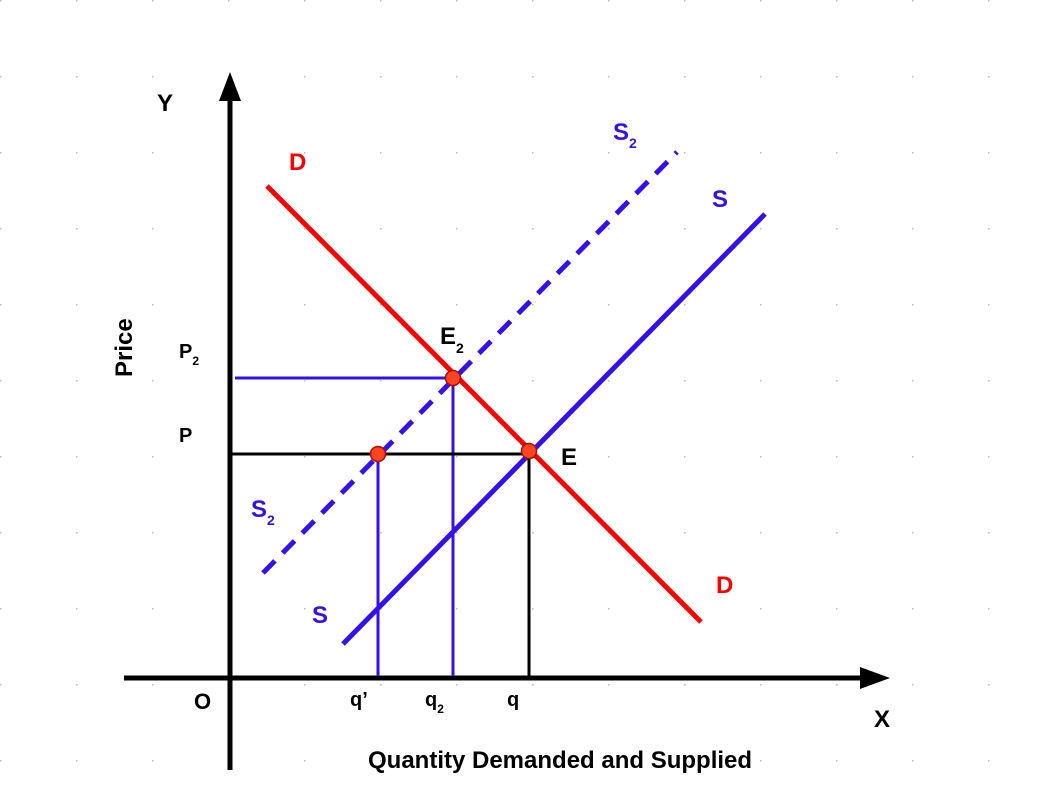  What do you see at coordinates (297, 162) in the screenshot?
I see `demand-label-top: D` at bounding box center [297, 162].